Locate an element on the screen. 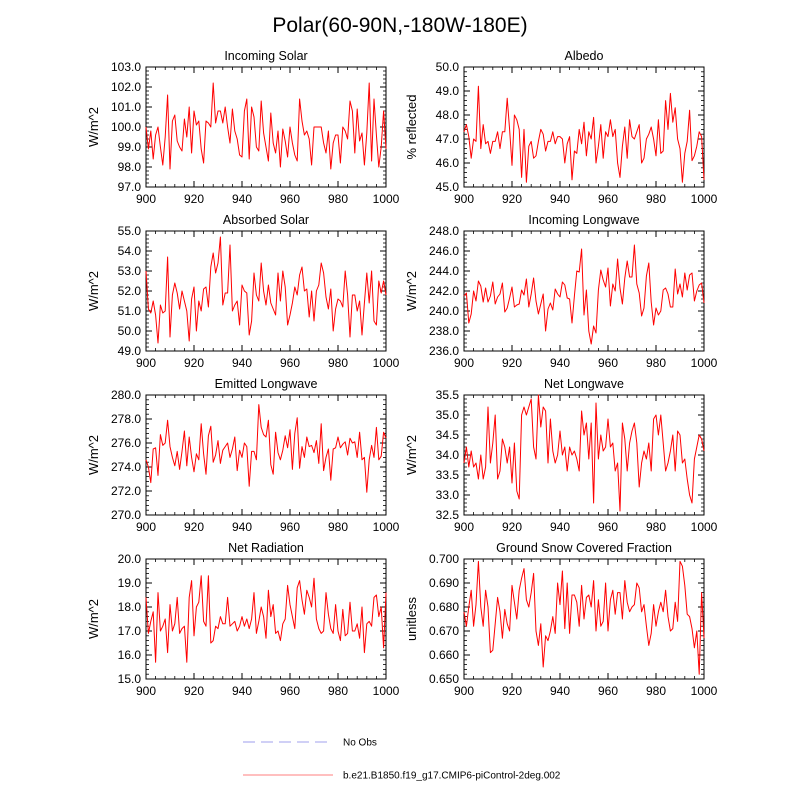  y-tick-label: 280.0 is located at coordinates (126, 395).